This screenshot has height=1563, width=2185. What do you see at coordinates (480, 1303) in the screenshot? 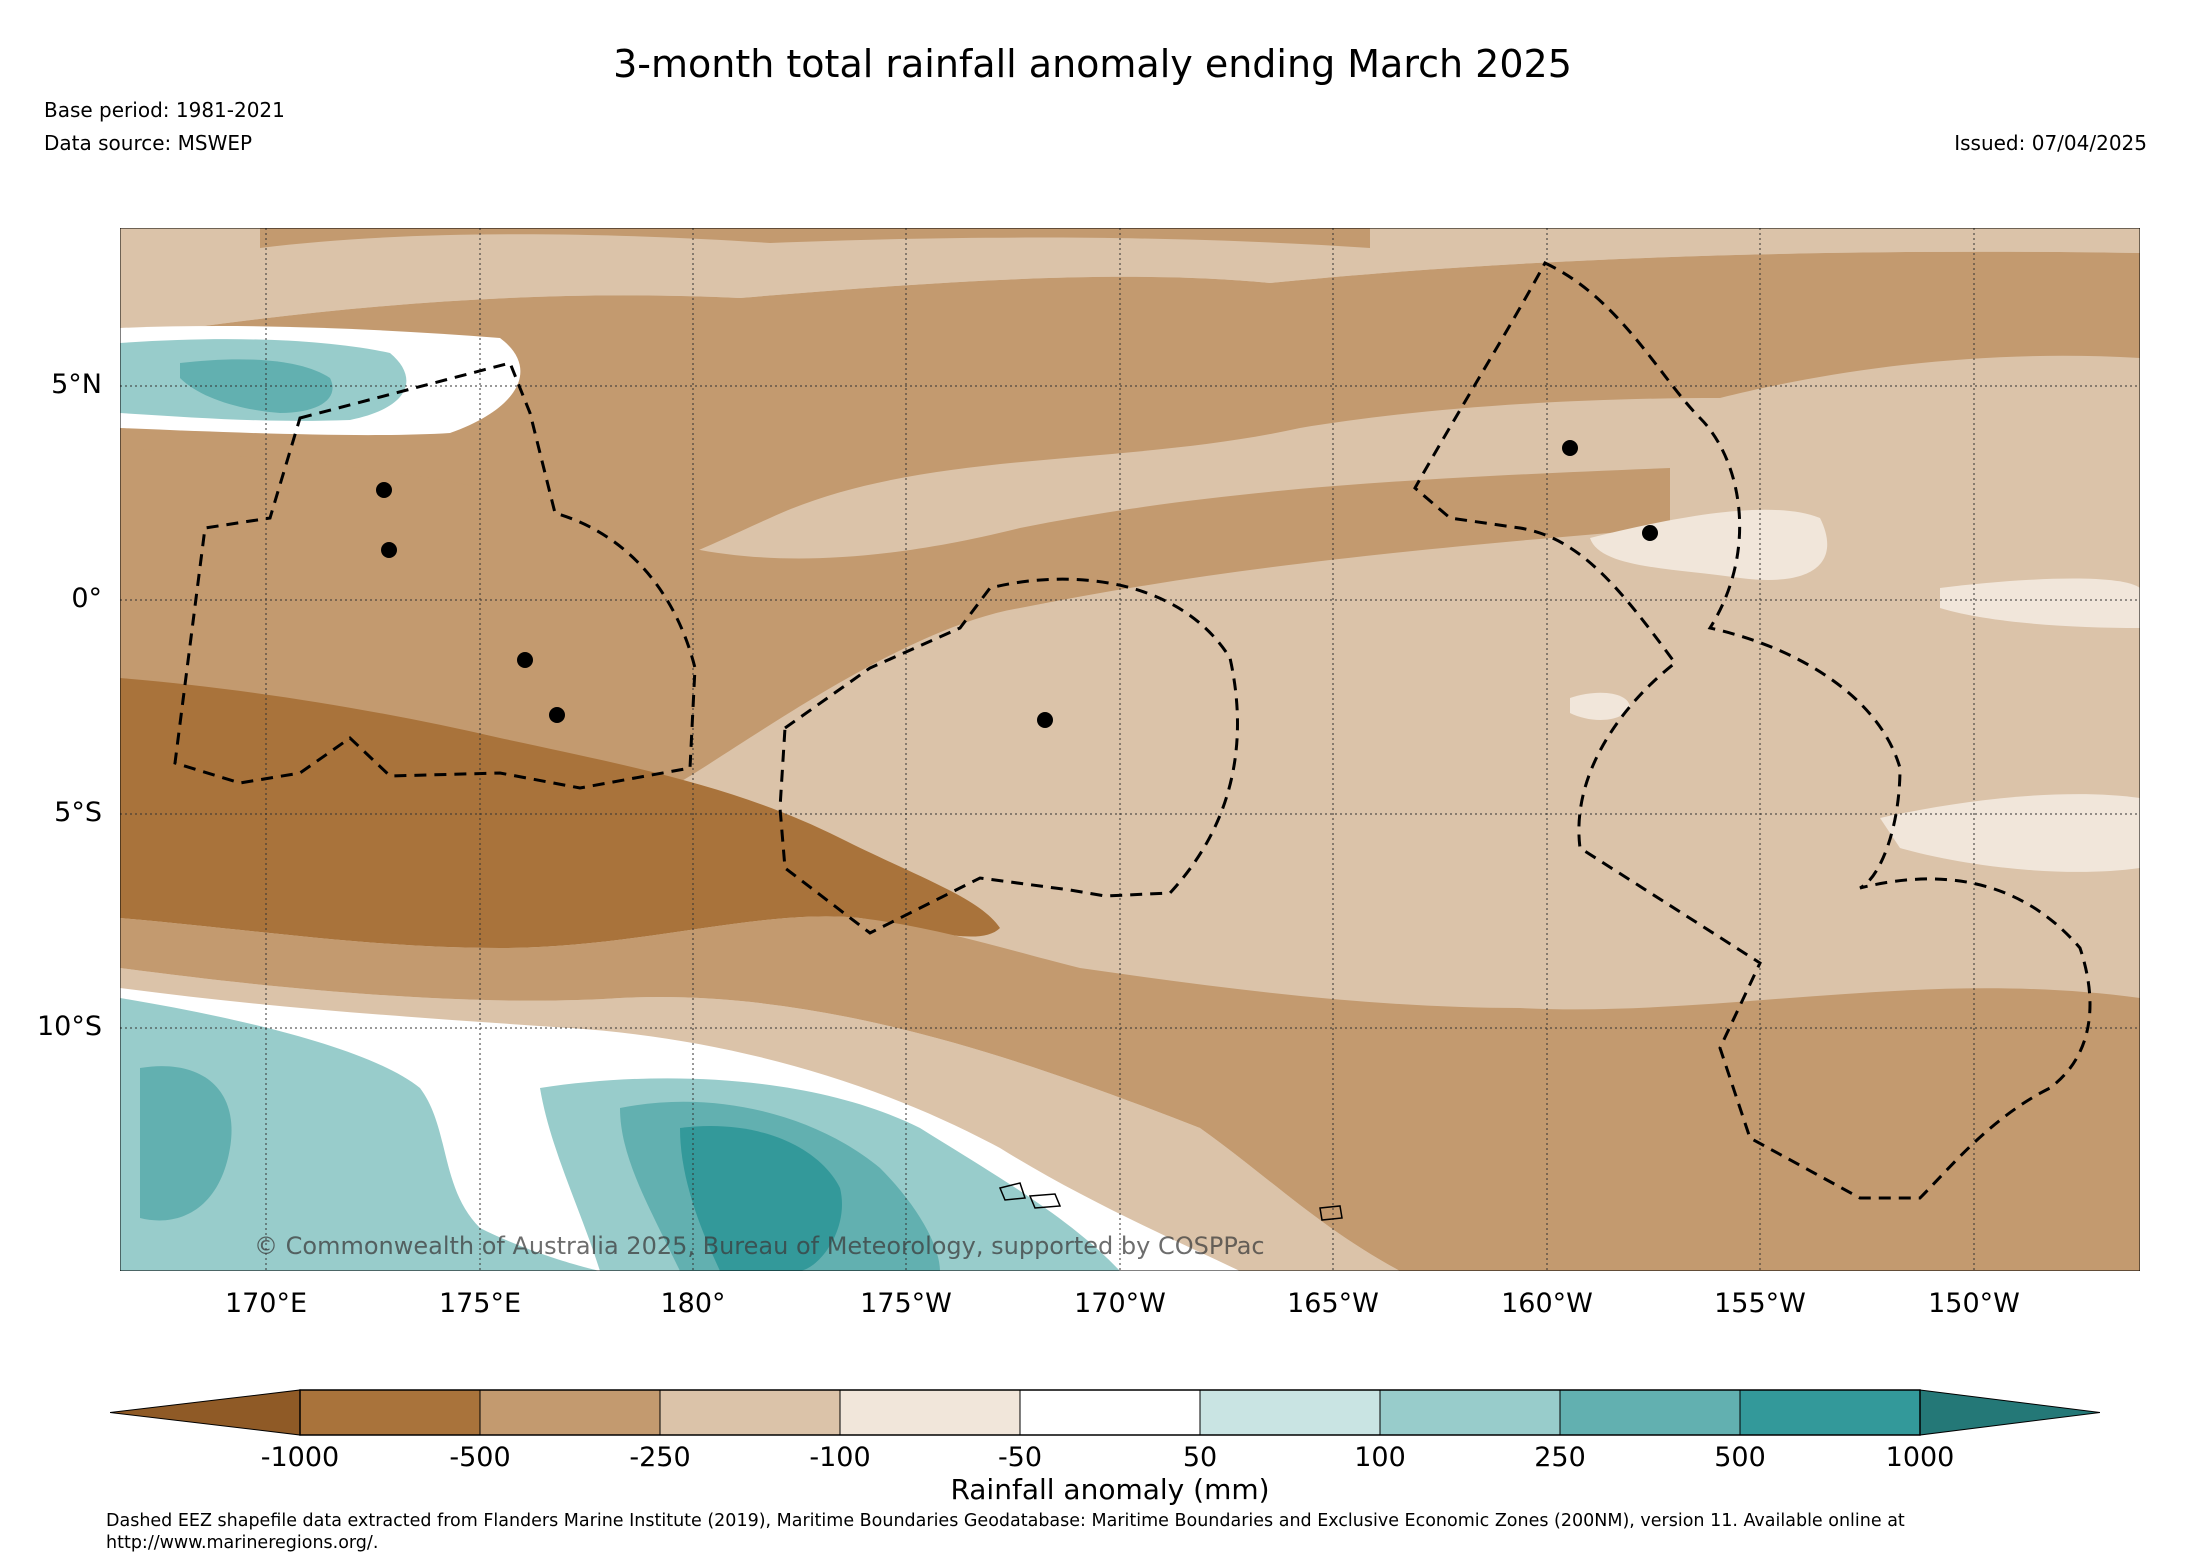
I see `lon-tick-175e: 175°E` at bounding box center [480, 1303].